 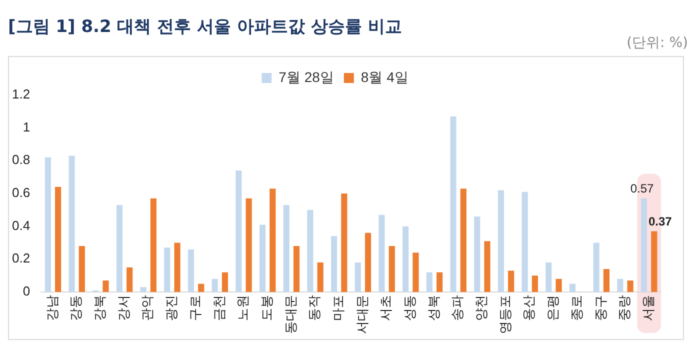 What do you see at coordinates (410, 308) in the screenshot?
I see `x-tick-label: 성동` at bounding box center [410, 308].